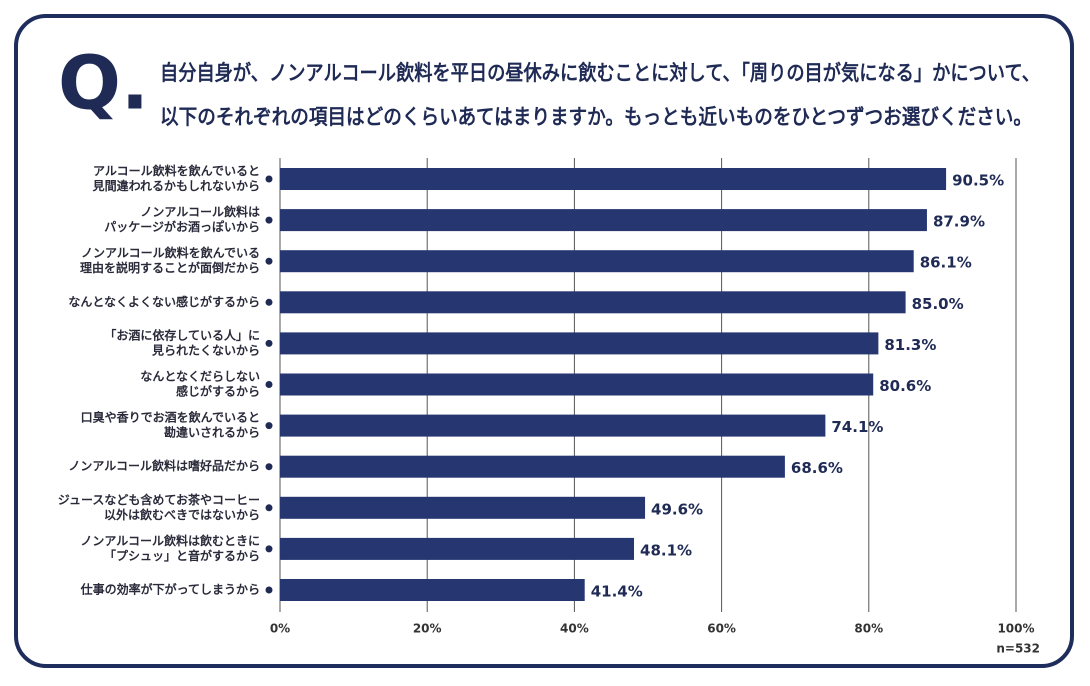 The height and width of the screenshot is (686, 1090). I want to click on y-tick-label: 以外は飲むべきではないから, so click(182, 514).